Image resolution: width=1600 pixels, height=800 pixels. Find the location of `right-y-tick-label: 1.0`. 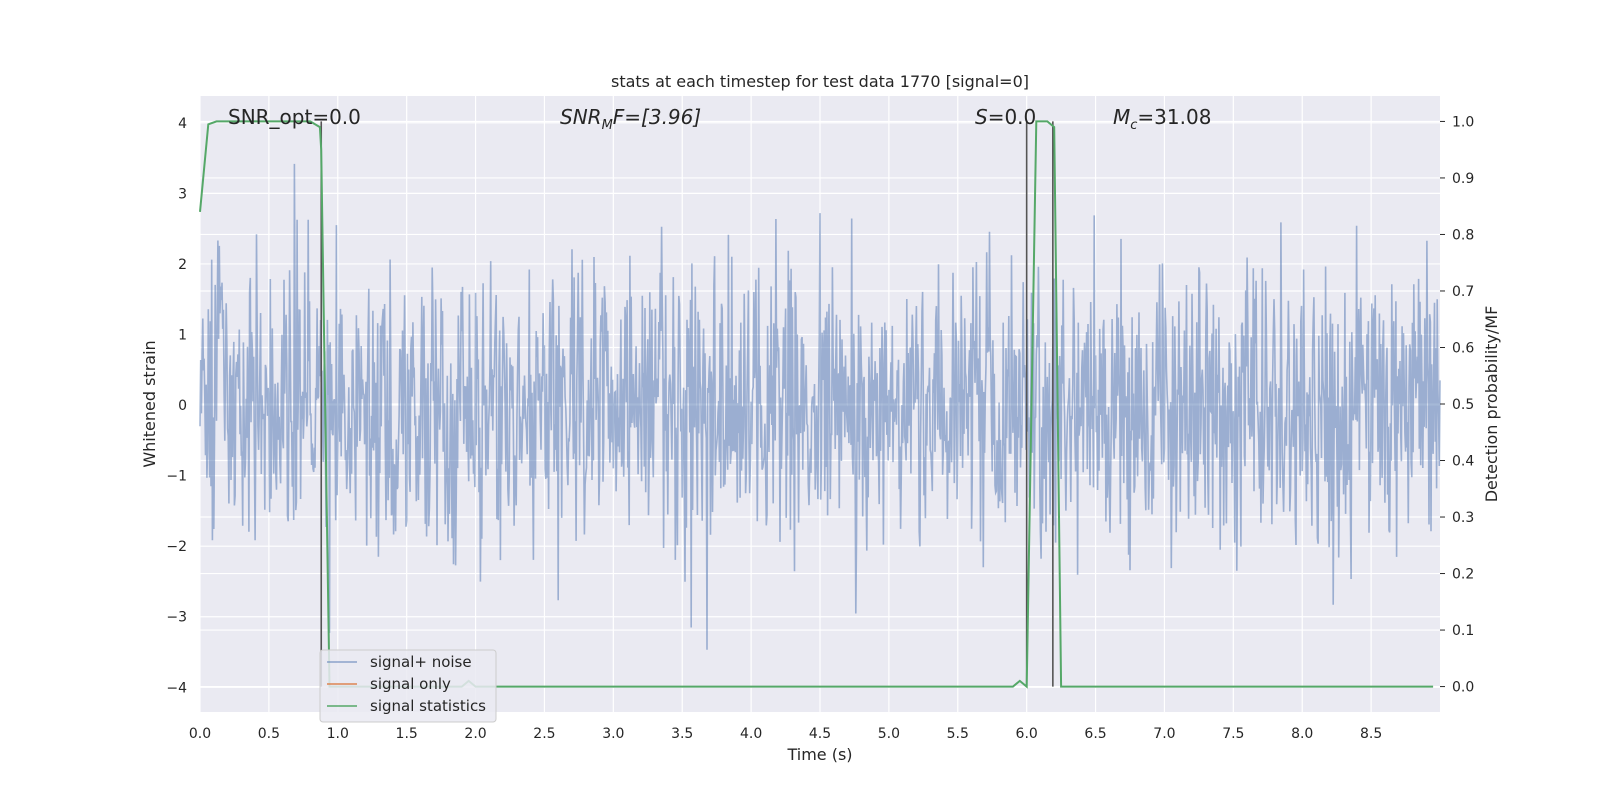

right-y-tick-label: 1.0 is located at coordinates (1463, 122).